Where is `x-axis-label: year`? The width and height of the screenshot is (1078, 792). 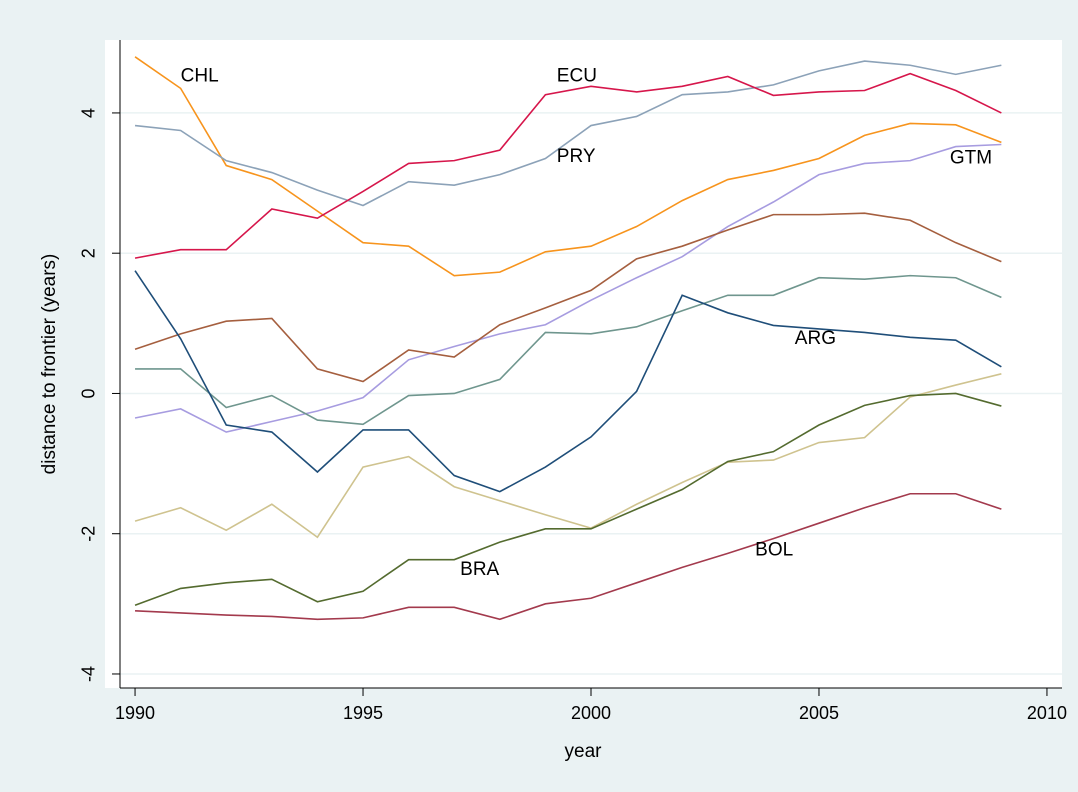
x-axis-label: year is located at coordinates (584, 751).